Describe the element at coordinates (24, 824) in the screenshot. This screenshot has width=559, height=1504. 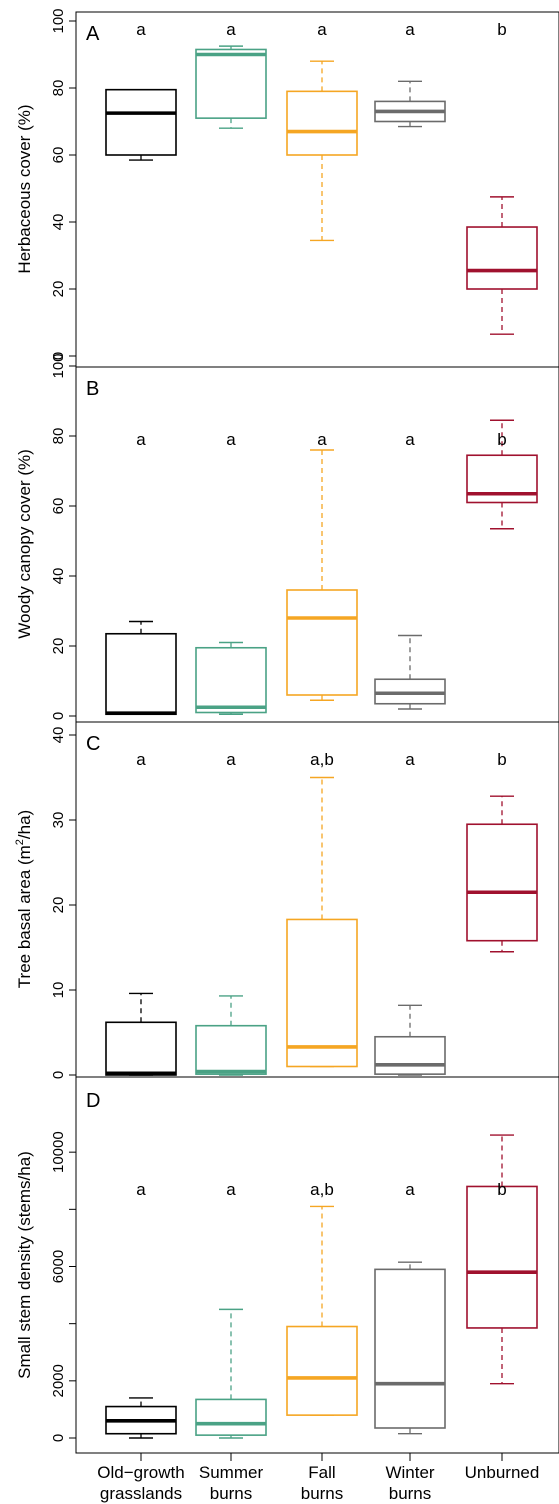
I see `panel-c-y-label-unit: /ha)` at that location.